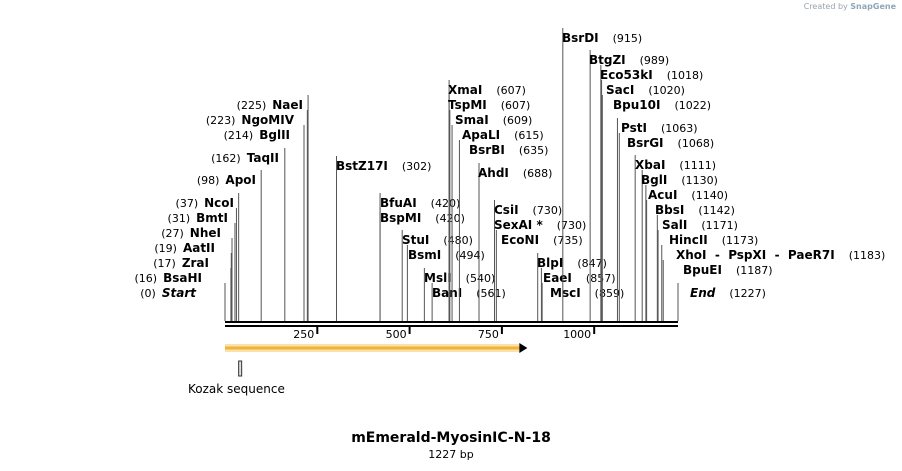 Image resolution: width=902 pixels, height=471 pixels. Describe the element at coordinates (699, 180) in the screenshot. I see `enzyme-site-bgli-position: (1130)` at that location.